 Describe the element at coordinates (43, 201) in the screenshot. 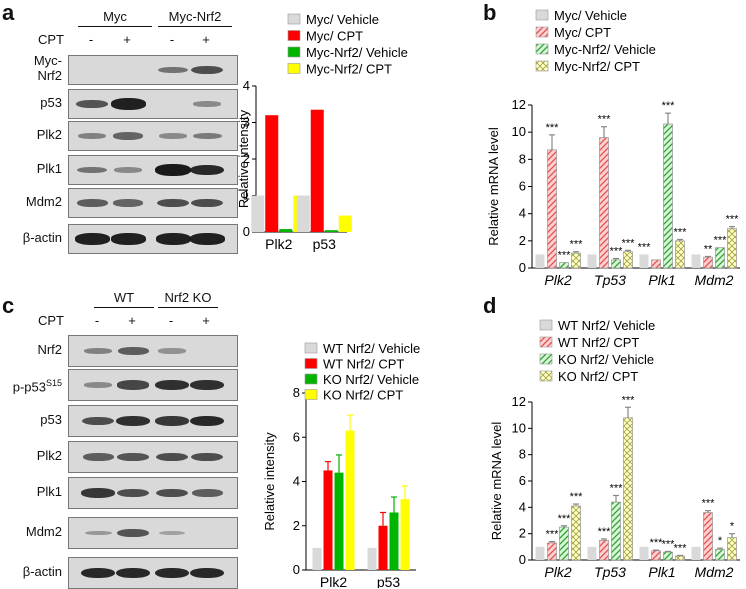

I see `row-label: Mdm2` at that location.